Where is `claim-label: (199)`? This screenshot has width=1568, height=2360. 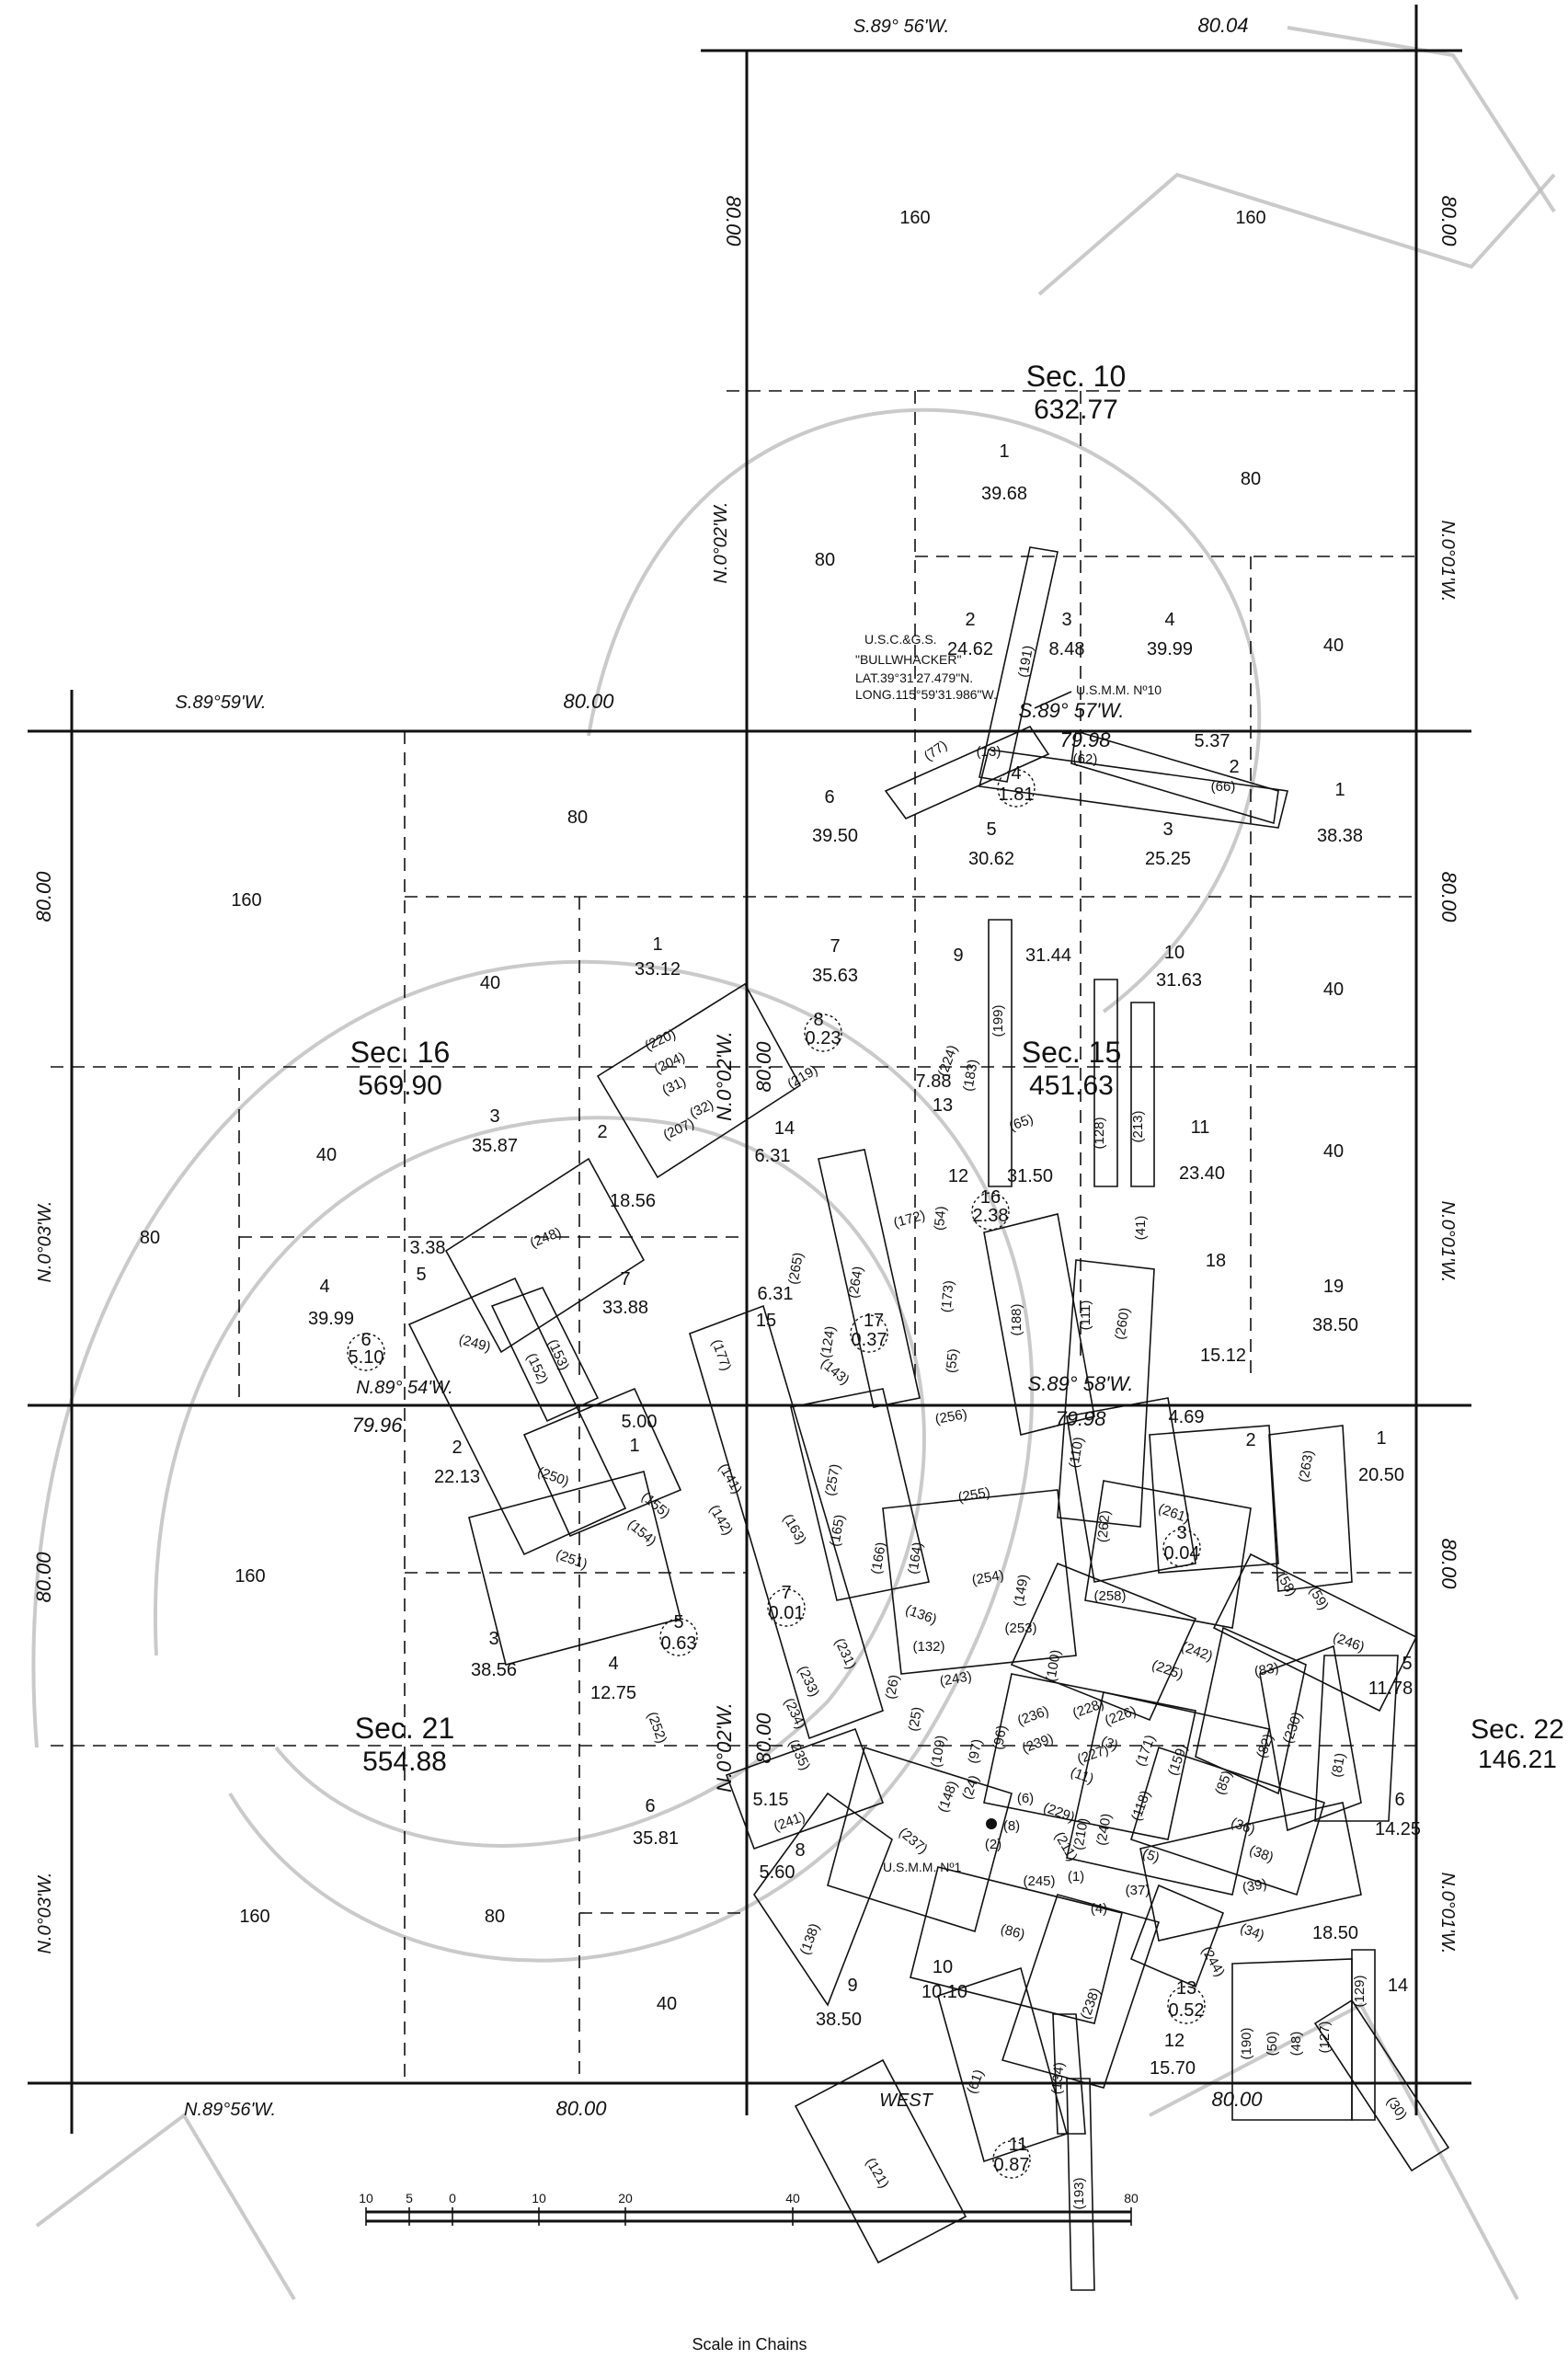 claim-label: (199) is located at coordinates (998, 1020).